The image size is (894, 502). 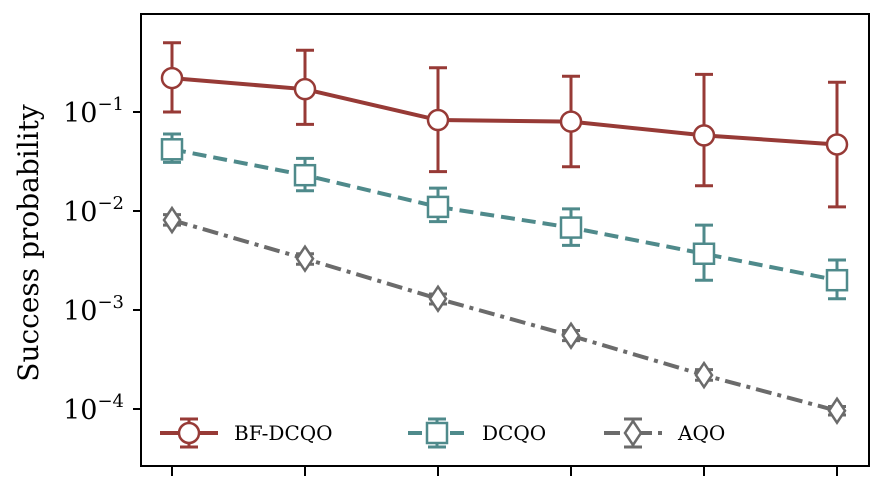 What do you see at coordinates (514, 433) in the screenshot?
I see `legend-label: DCQO` at bounding box center [514, 433].